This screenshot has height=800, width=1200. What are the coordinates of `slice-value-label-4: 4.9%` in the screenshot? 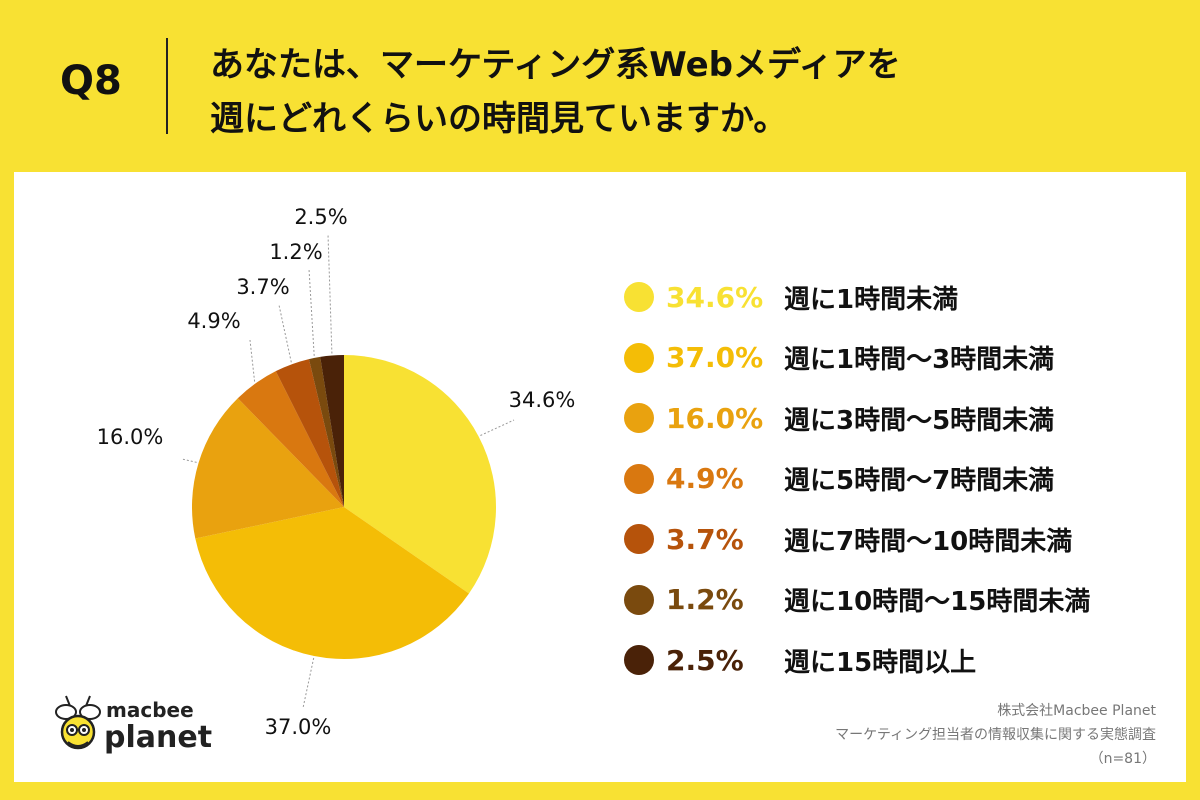 It's located at (213, 321).